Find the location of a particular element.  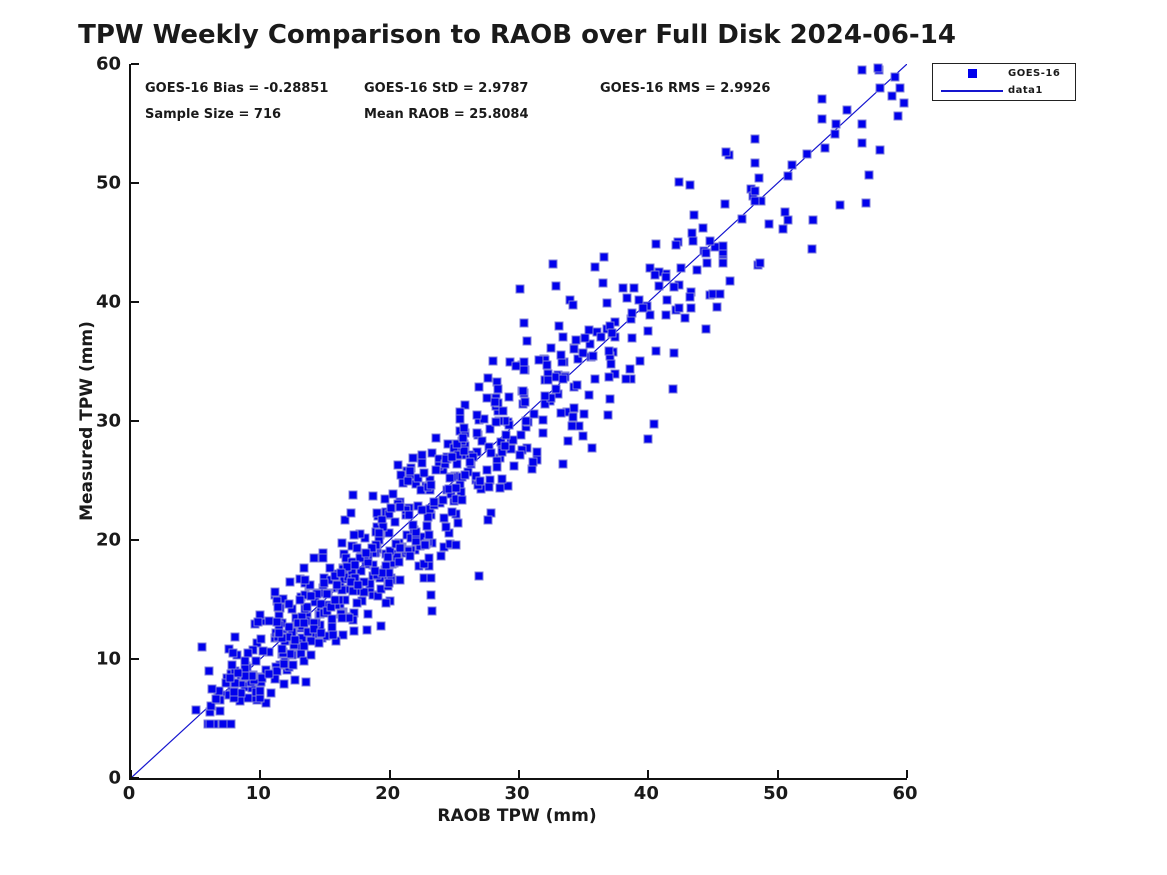

legend-symbol-cell is located at coordinates (972, 73).